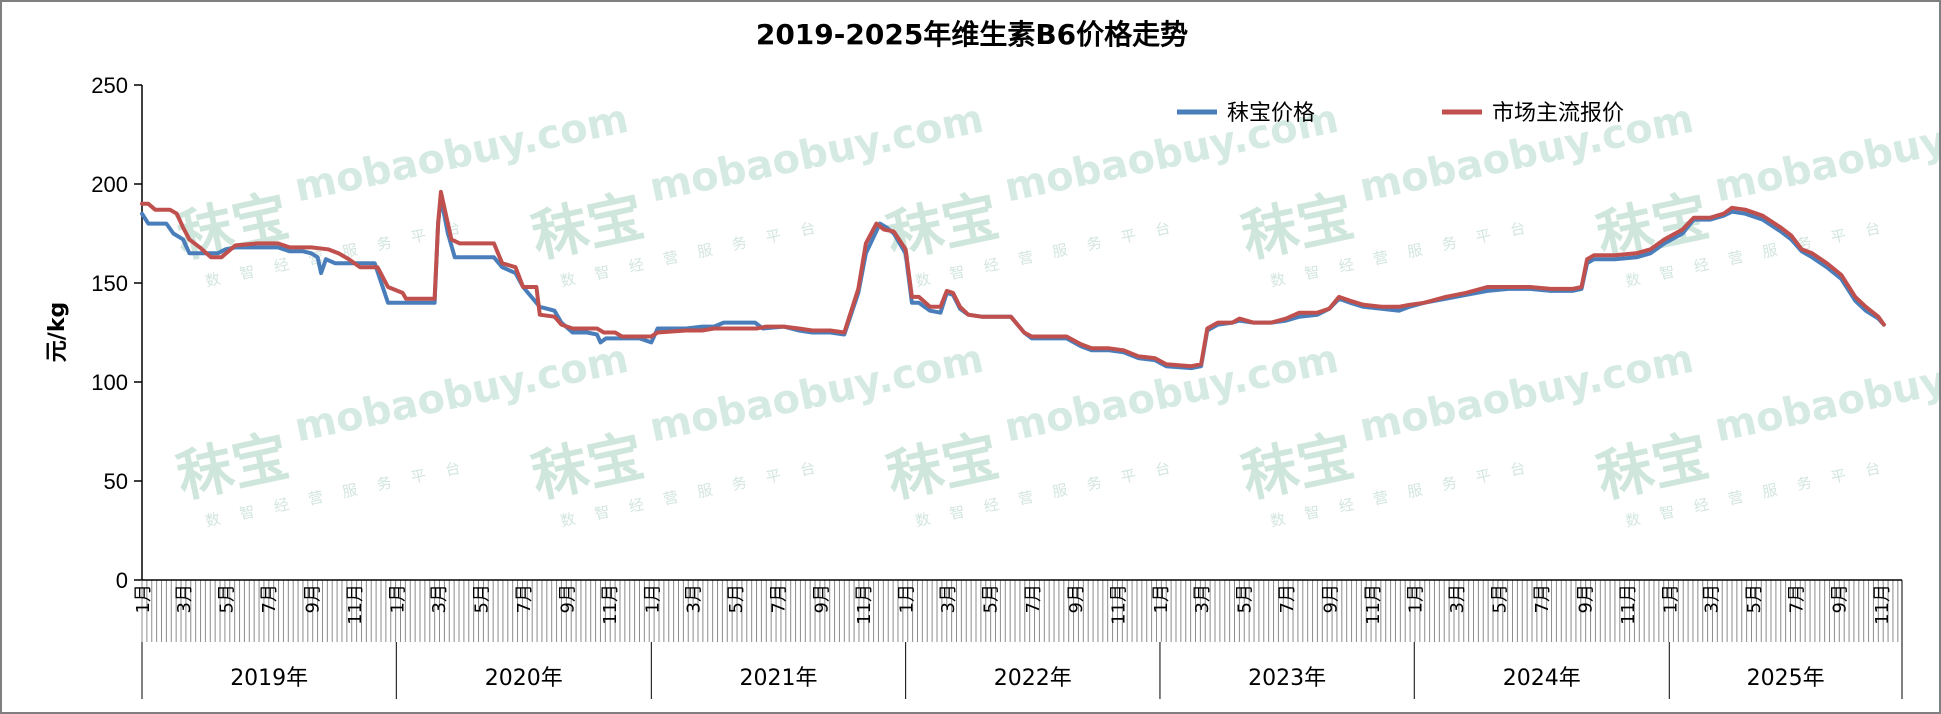  Describe the element at coordinates (1786, 678) in the screenshot. I see `x-year-label: 2025年` at that location.